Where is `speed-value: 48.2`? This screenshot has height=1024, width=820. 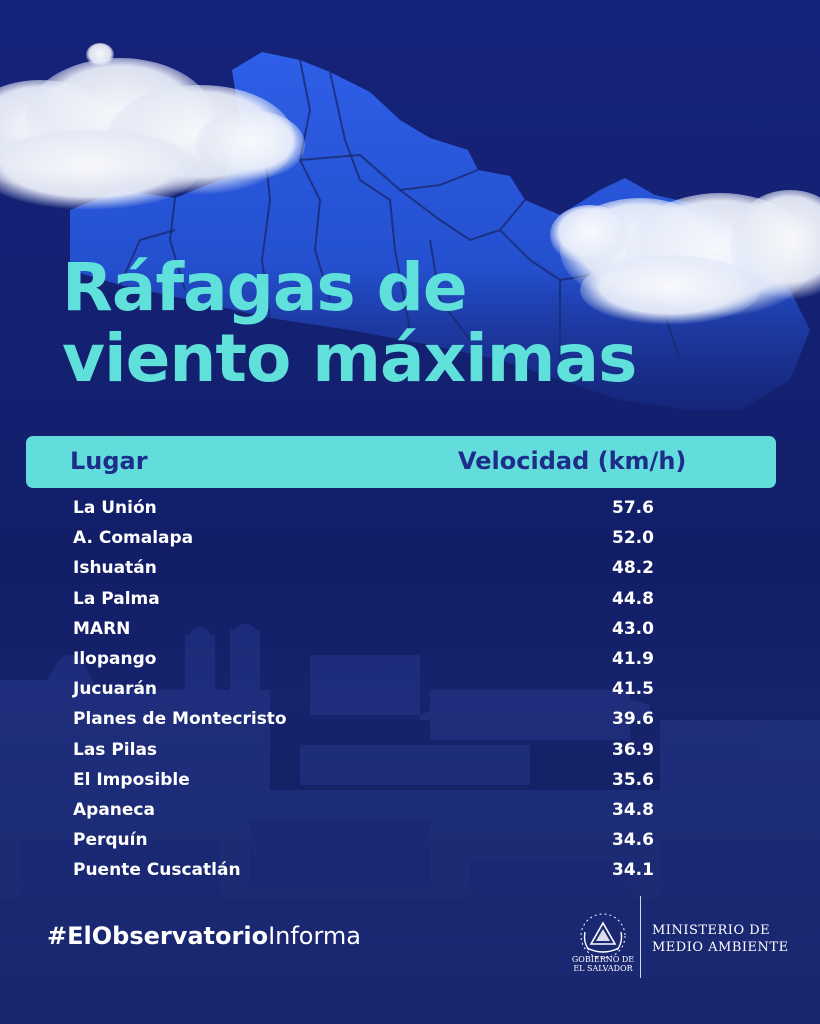 speed-value: 48.2 is located at coordinates (633, 568).